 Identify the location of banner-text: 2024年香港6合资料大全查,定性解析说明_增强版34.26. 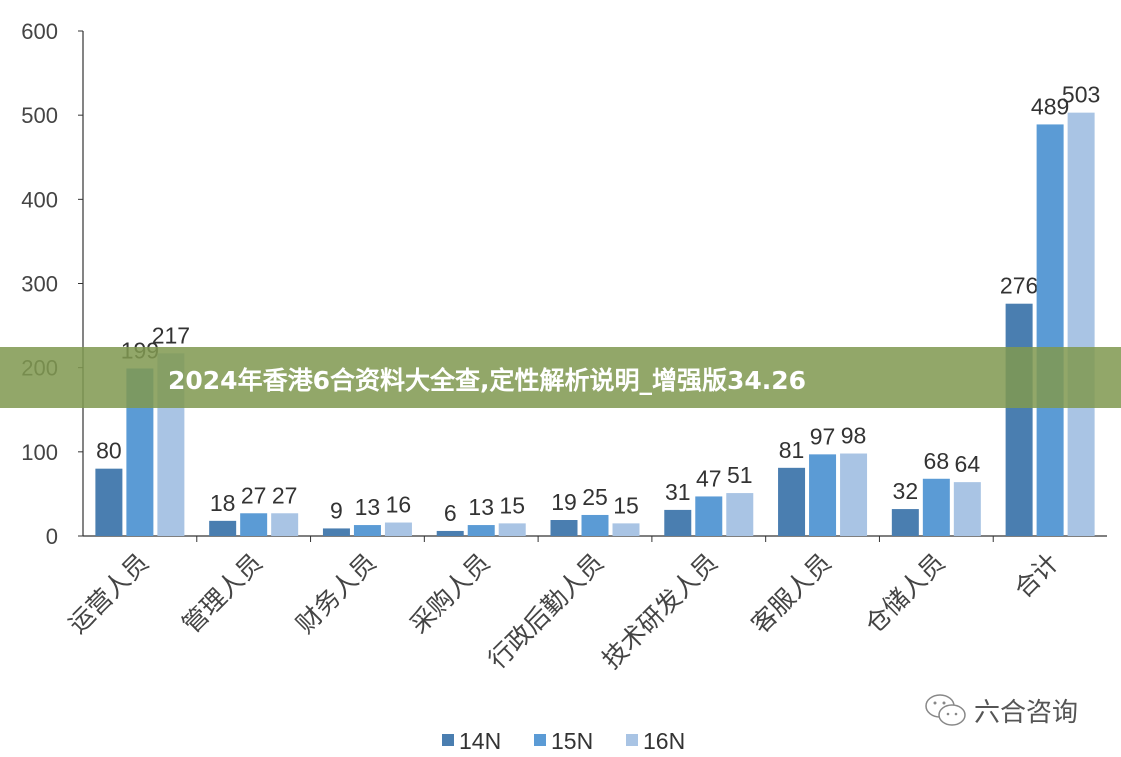
(487, 380).